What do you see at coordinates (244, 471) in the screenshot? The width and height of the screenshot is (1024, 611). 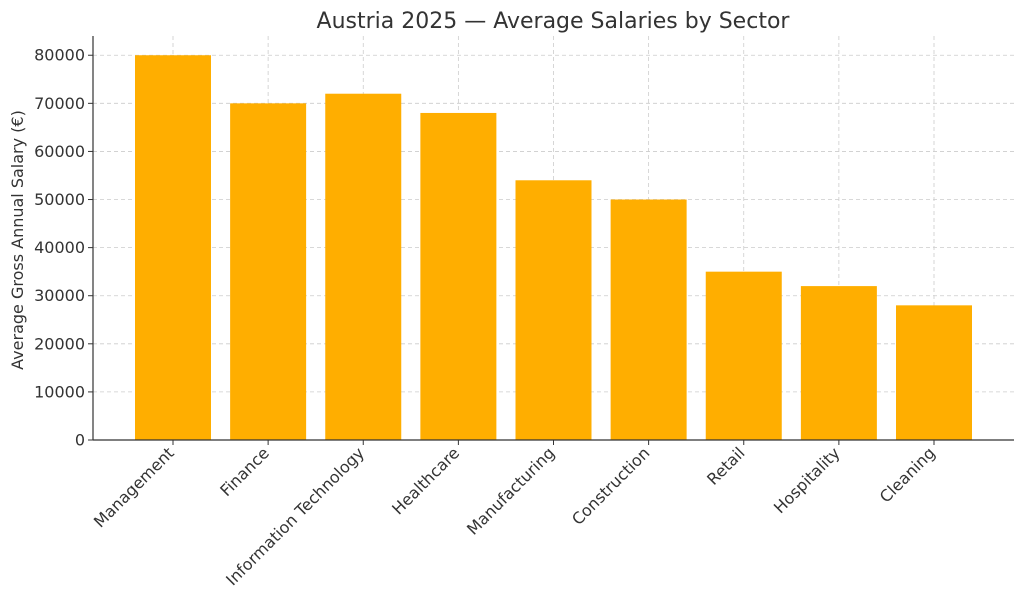 I see `x-tick-label: Finance` at bounding box center [244, 471].